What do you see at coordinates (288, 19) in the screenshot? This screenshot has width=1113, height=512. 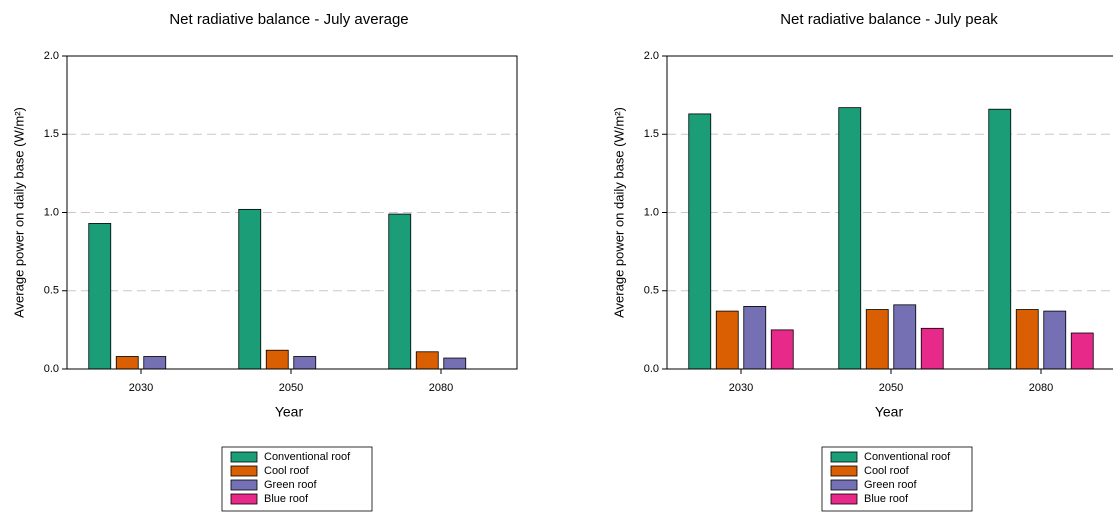 I see `chart-title: Net radiative balance - July average` at bounding box center [288, 19].